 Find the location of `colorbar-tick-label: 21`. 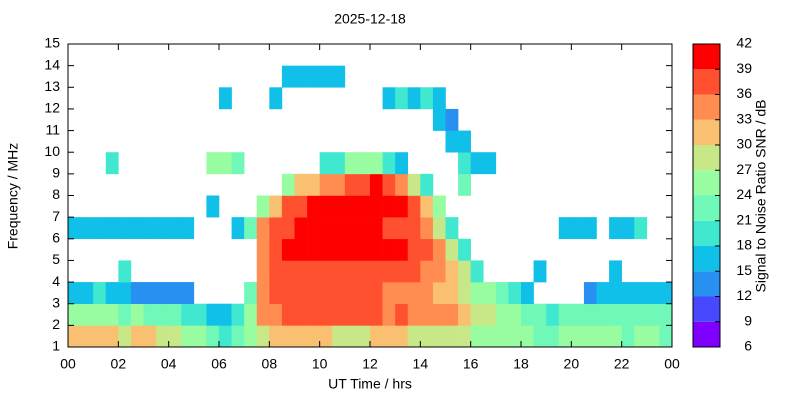

colorbar-tick-label: 21 is located at coordinates (744, 219).